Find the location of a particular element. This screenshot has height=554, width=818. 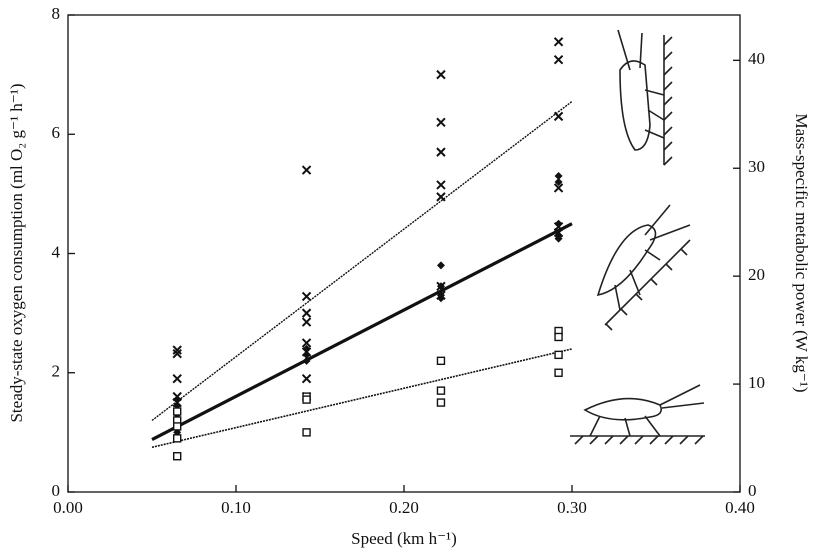

y2-tick-label: 40 is located at coordinates (756, 58).